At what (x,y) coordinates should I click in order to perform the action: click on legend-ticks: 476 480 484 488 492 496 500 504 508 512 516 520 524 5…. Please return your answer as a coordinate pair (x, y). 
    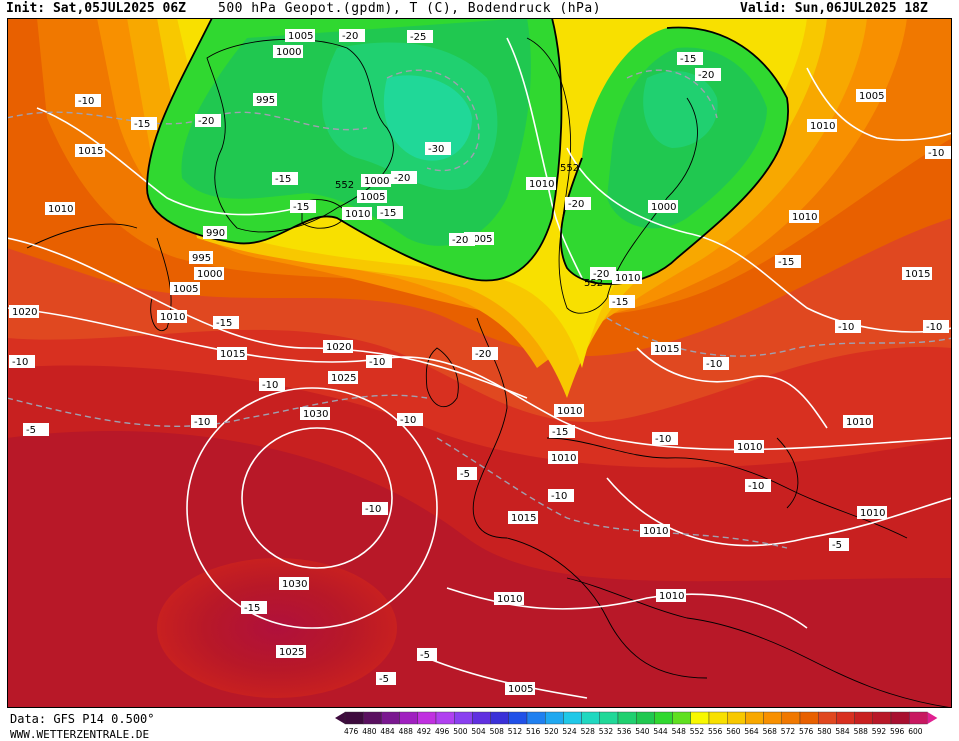
    Looking at the image, I should click on (633, 731).